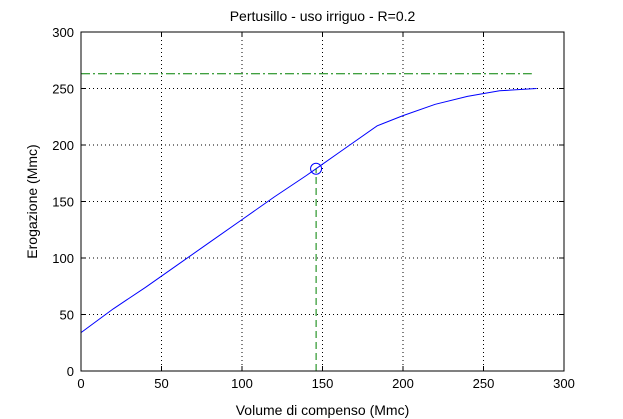 The height and width of the screenshot is (419, 623). What do you see at coordinates (70, 371) in the screenshot?
I see `y-tick-label: 0` at bounding box center [70, 371].